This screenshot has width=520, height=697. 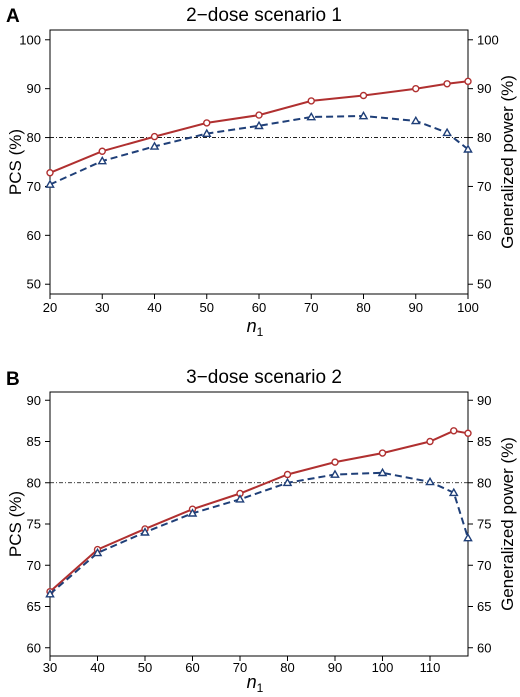 I want to click on panel-letter: A, so click(x=13, y=16).